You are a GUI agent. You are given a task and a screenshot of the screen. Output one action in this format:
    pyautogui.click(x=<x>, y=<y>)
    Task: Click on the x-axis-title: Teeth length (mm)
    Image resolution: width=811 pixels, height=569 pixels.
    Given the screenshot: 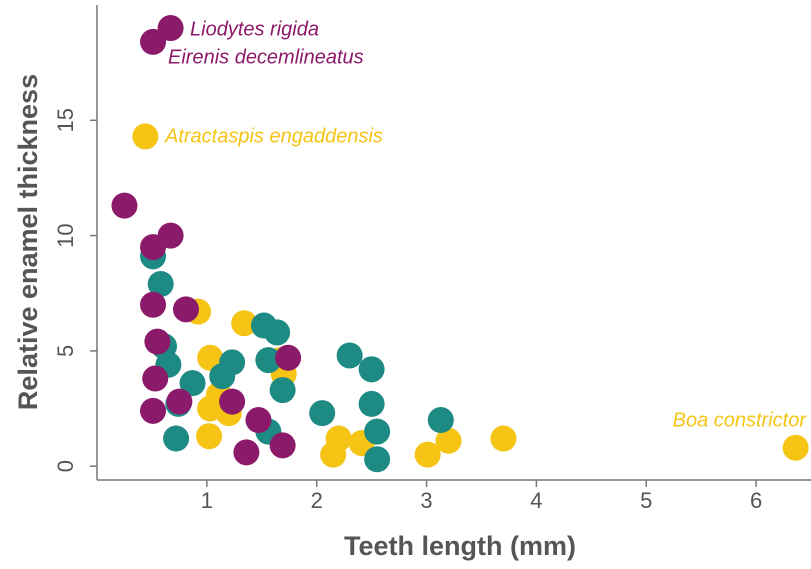 What is the action you would take?
    pyautogui.click(x=460, y=546)
    